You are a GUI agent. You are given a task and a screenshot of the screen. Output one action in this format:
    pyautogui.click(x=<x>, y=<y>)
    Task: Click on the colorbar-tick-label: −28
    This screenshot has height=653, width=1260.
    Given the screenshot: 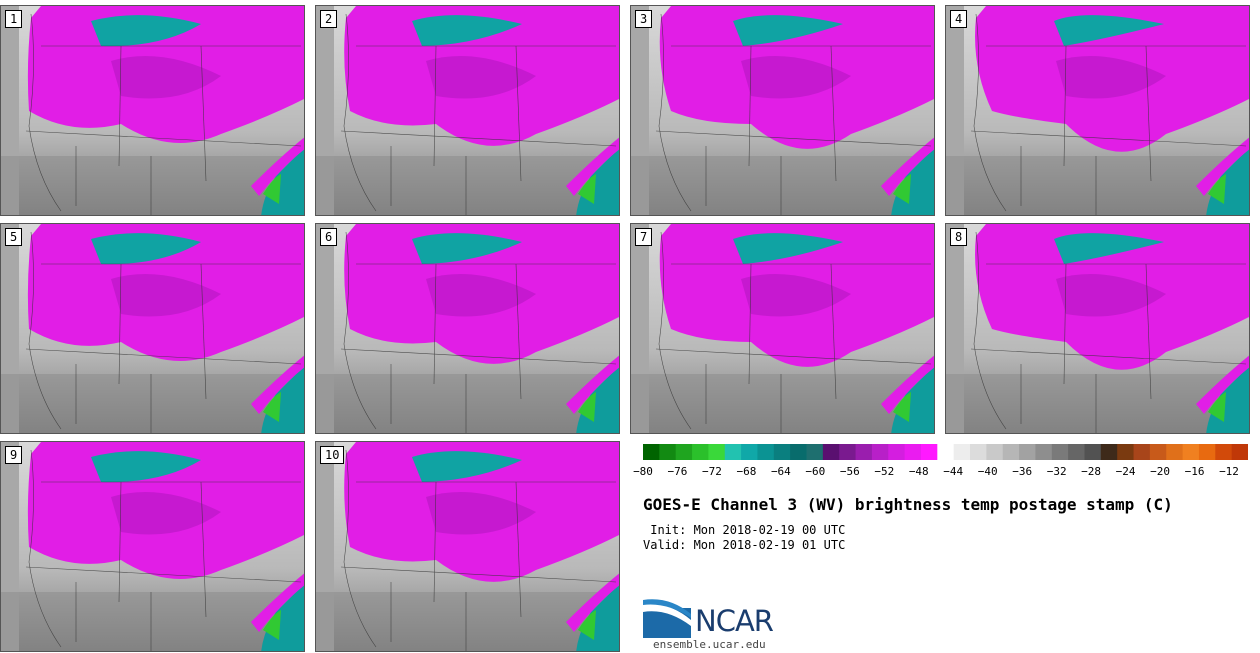 What is the action you would take?
    pyautogui.click(x=1091, y=471)
    